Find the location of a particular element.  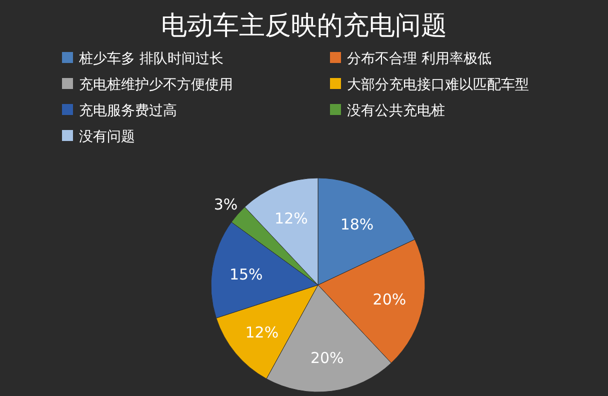

legend-label: 没有问题 is located at coordinates (107, 137).